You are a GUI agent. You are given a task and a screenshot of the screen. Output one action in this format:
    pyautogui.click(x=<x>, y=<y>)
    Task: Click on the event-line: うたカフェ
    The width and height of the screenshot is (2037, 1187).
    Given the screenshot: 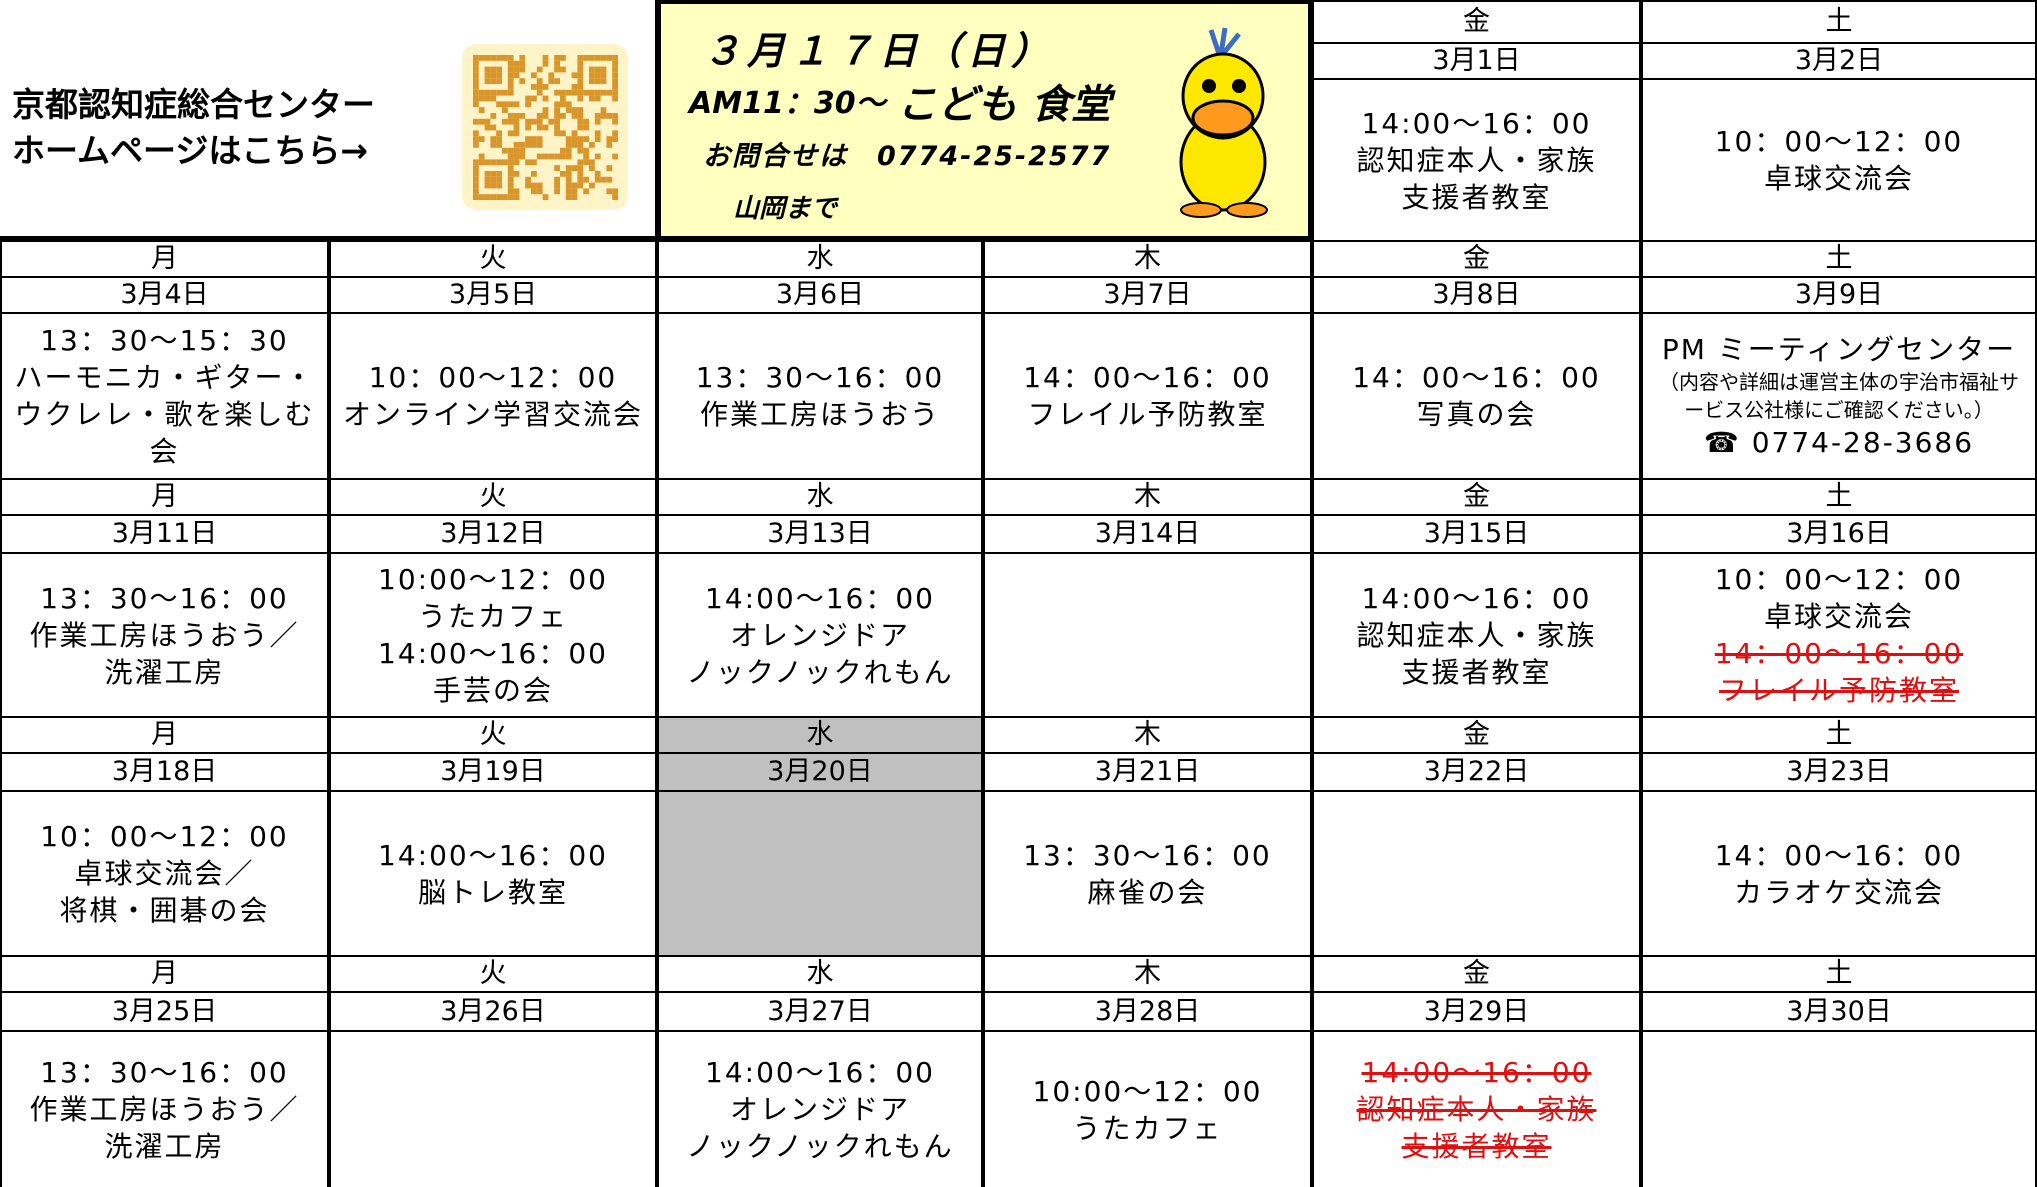 What is the action you would take?
    pyautogui.click(x=1147, y=1128)
    